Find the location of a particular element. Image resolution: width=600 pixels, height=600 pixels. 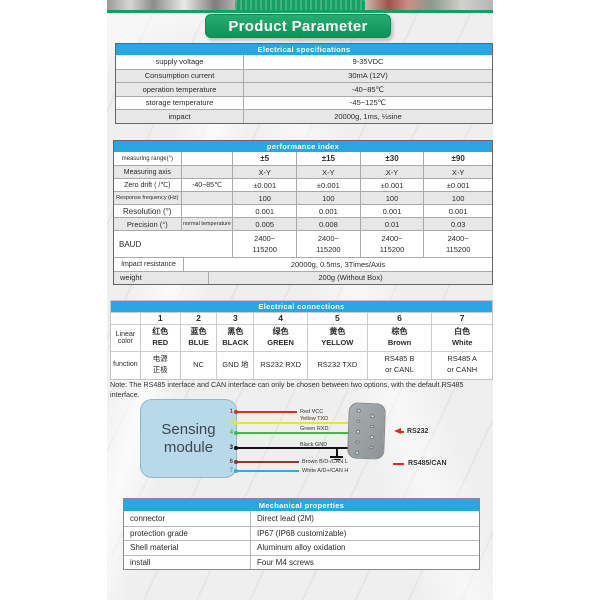

fn-line: RS485 B is located at coordinates (399, 359).